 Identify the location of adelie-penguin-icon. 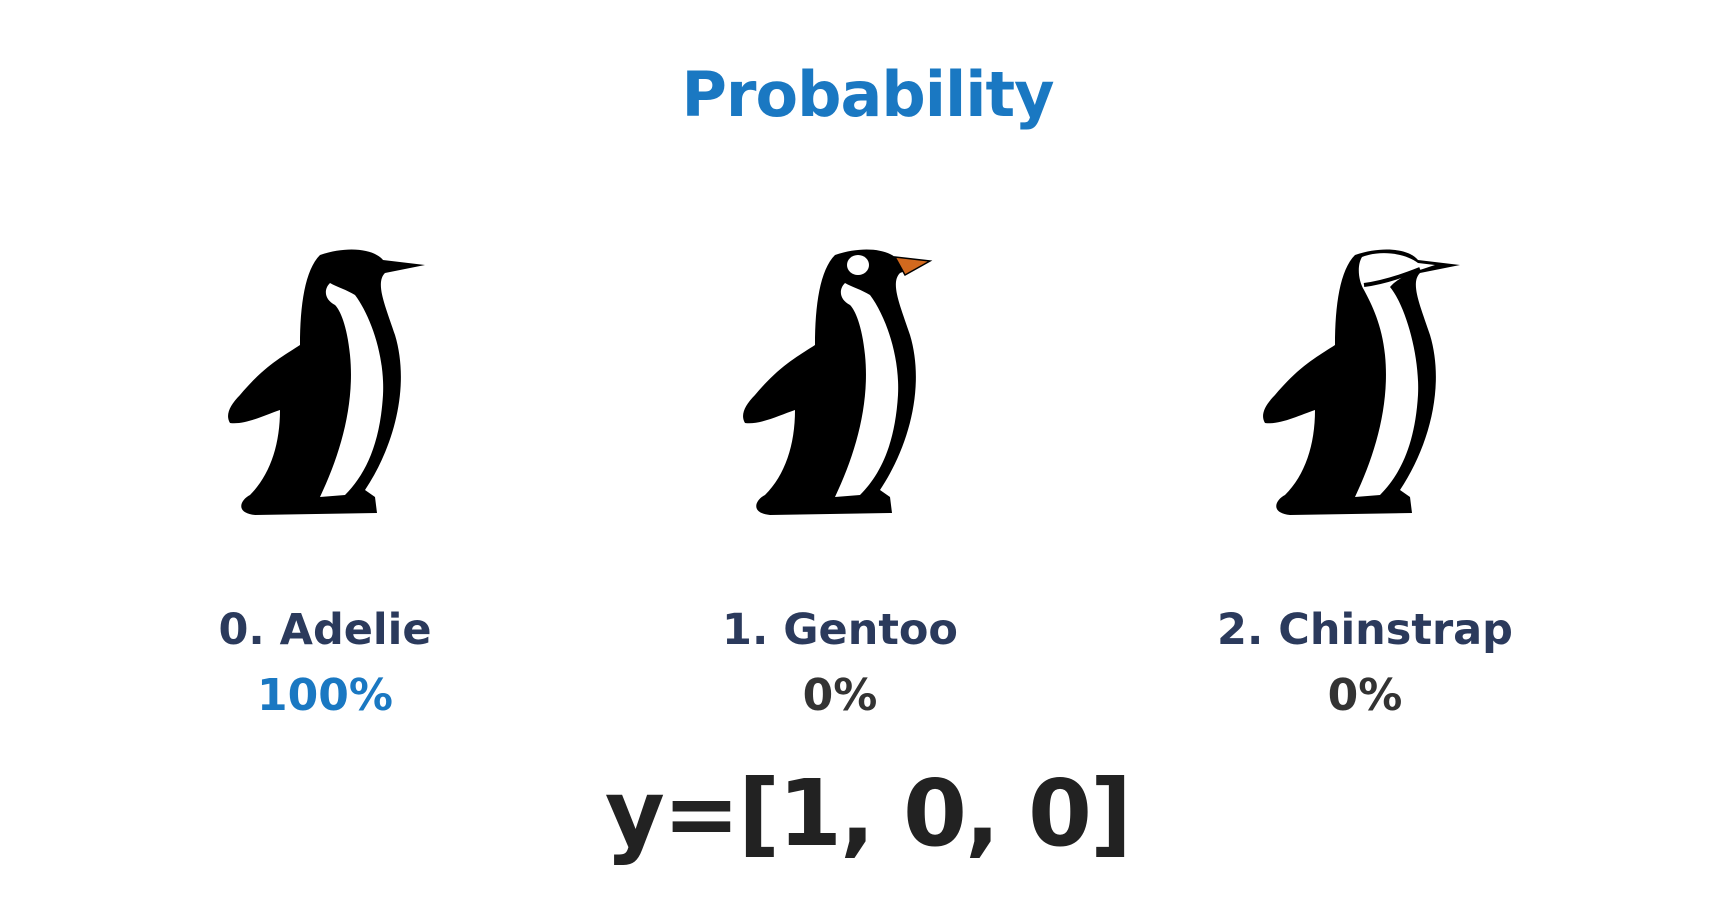
(335, 385).